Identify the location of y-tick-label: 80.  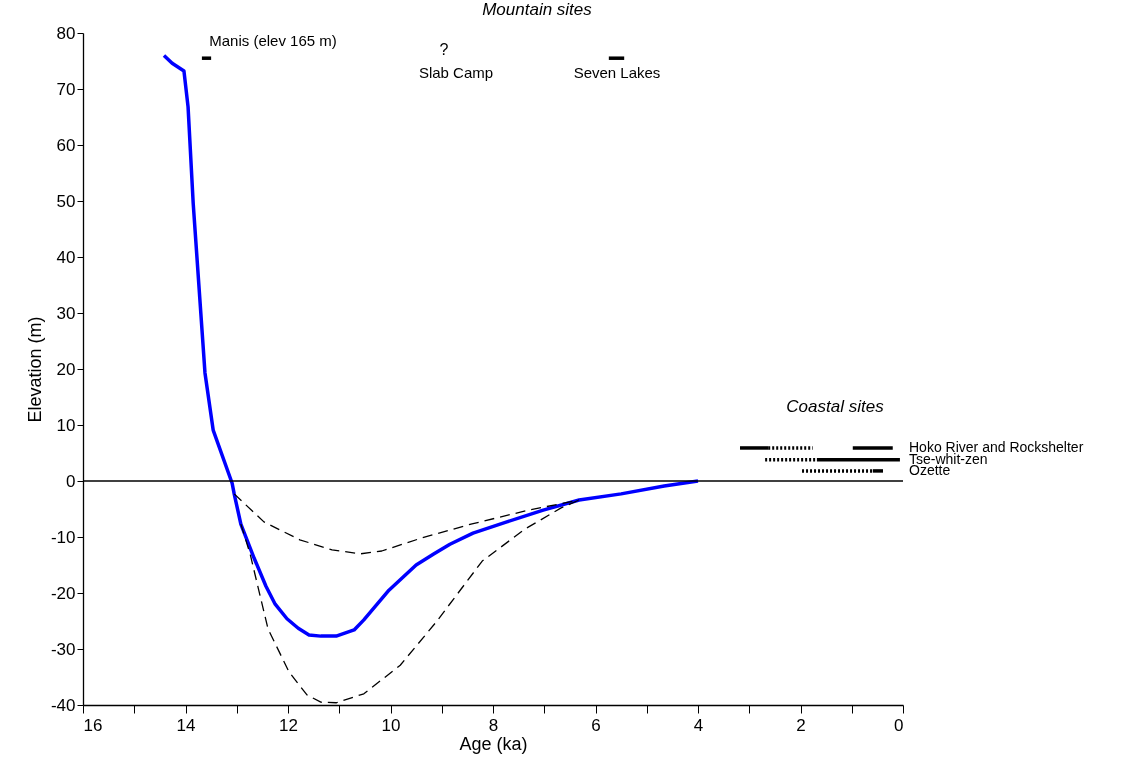
(66, 33).